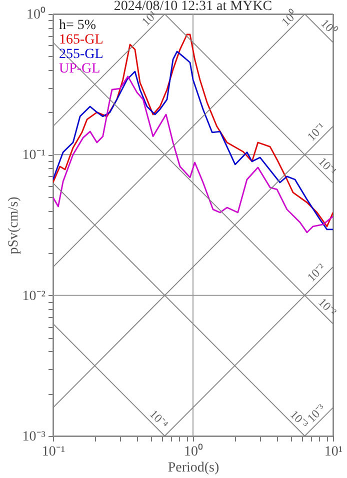 This screenshot has width=347, height=478. What do you see at coordinates (14, 225) in the screenshot?
I see `y-axis-title: pSv(cm/s)` at bounding box center [14, 225].